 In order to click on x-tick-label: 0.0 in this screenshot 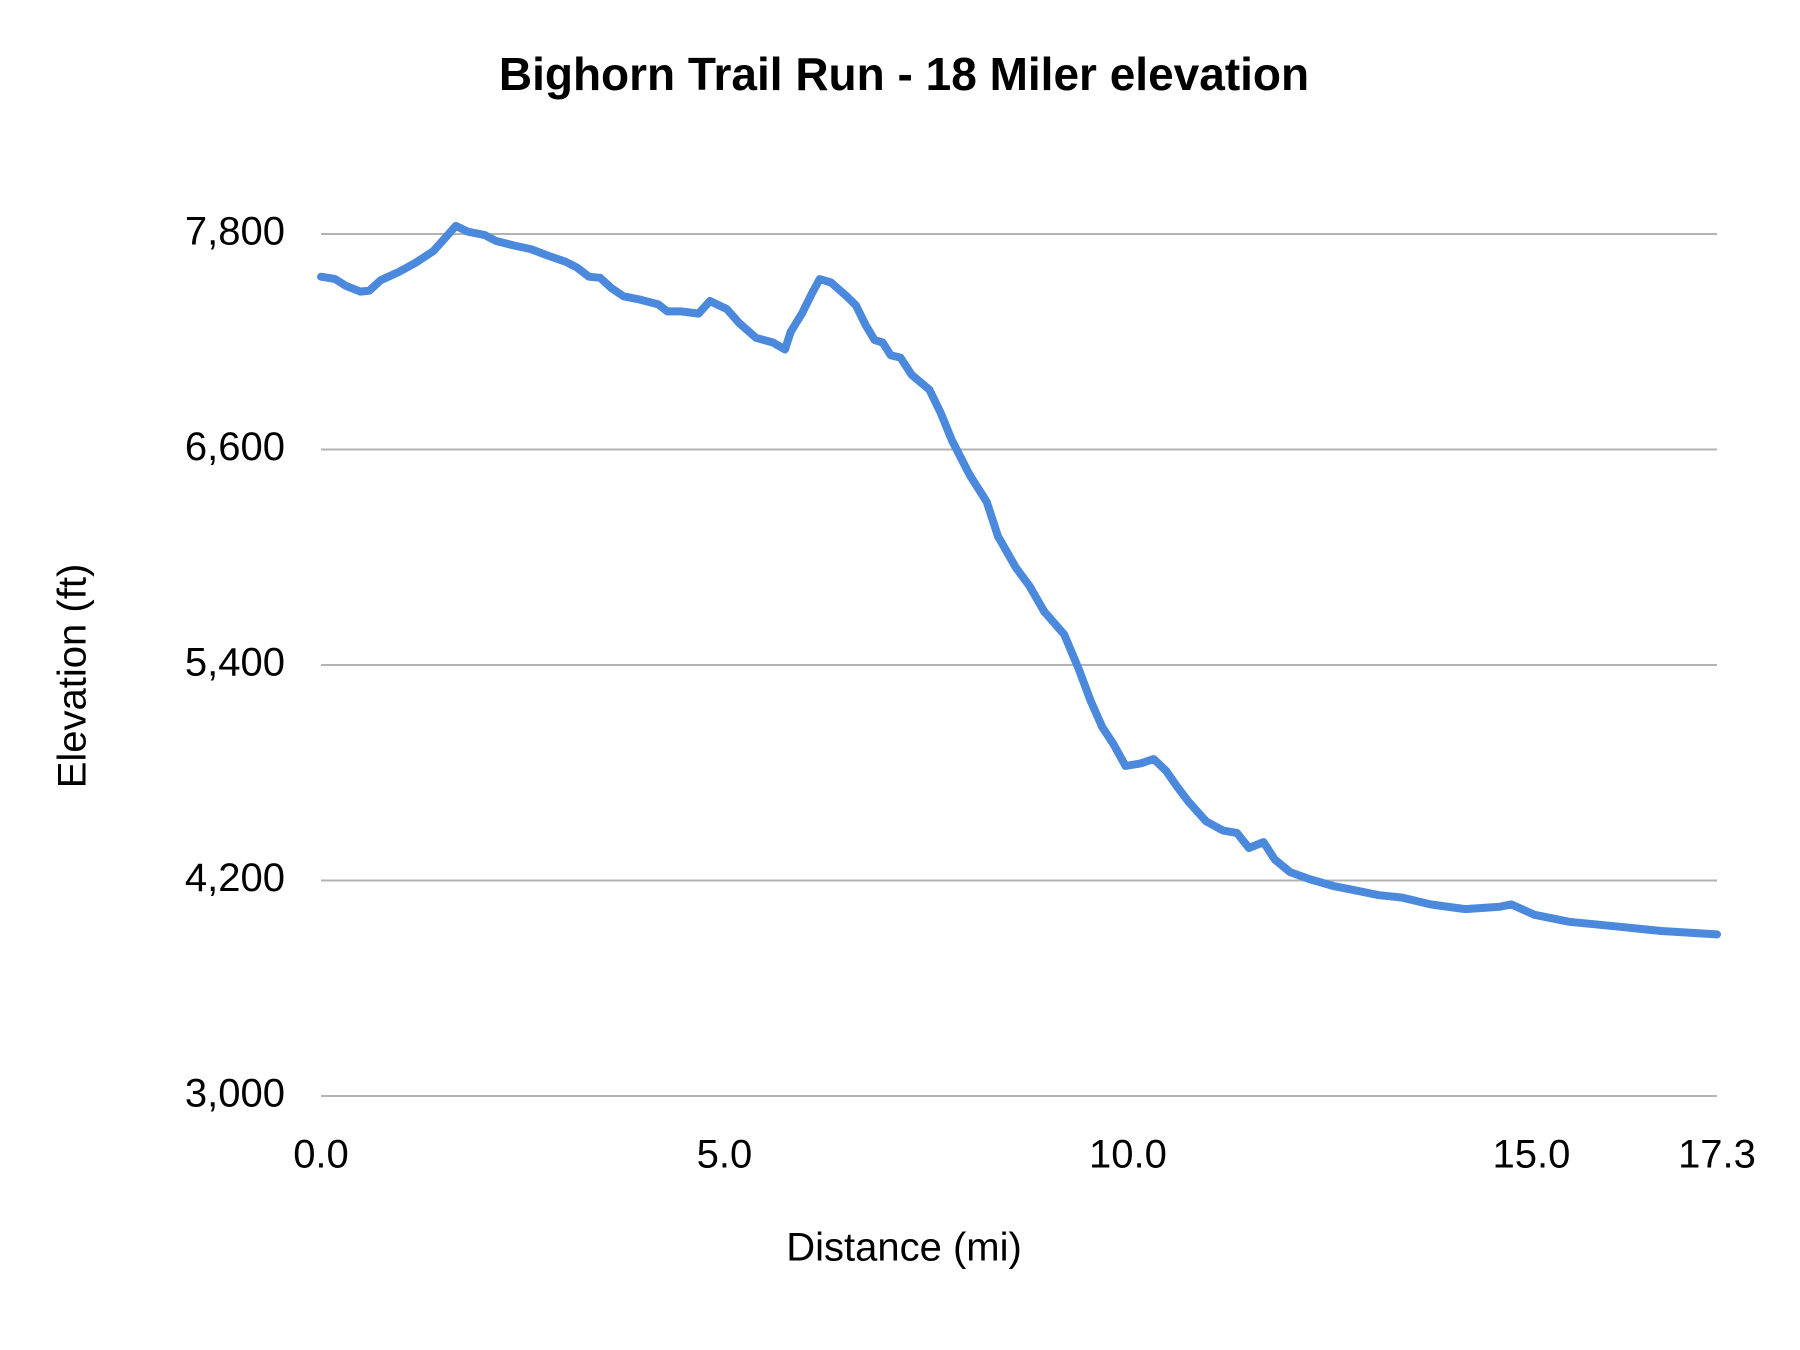, I will do `click(321, 1155)`.